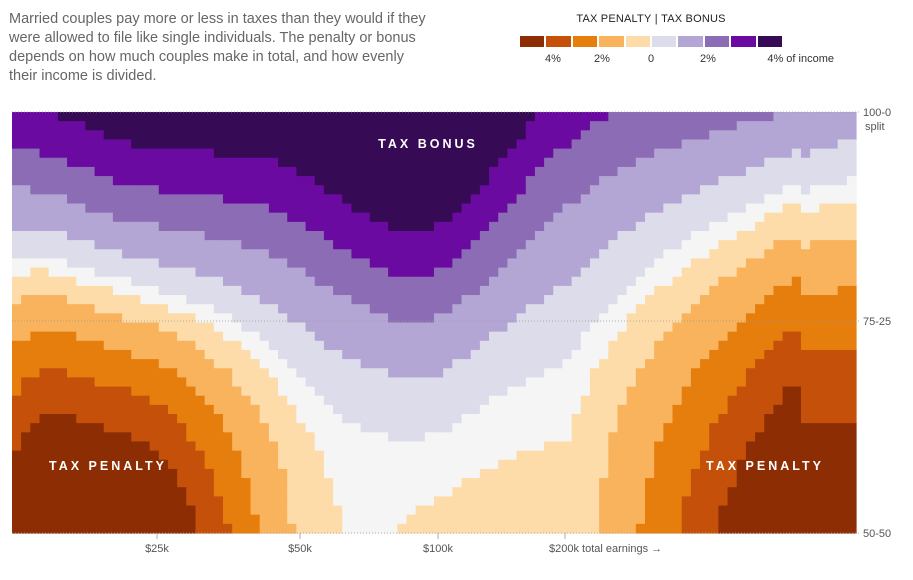 The width and height of the screenshot is (913, 580). I want to click on legend-swatch, so click(585, 41).